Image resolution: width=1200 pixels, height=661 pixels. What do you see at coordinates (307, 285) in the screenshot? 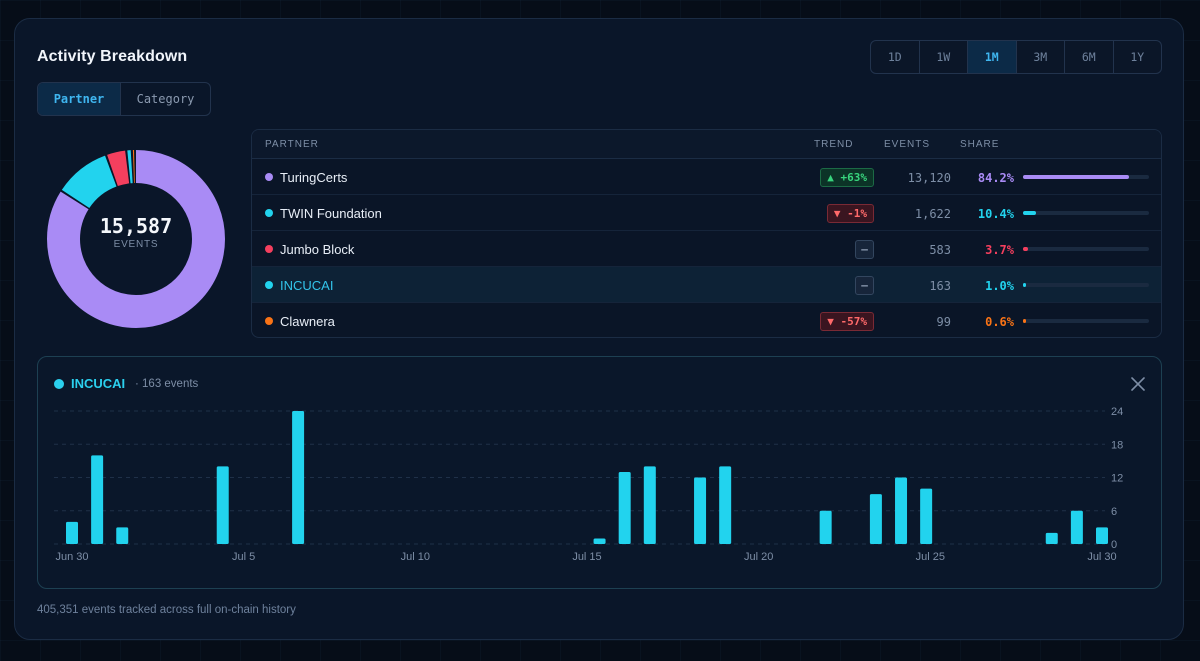
I see `partner-name: INCUCAI` at bounding box center [307, 285].